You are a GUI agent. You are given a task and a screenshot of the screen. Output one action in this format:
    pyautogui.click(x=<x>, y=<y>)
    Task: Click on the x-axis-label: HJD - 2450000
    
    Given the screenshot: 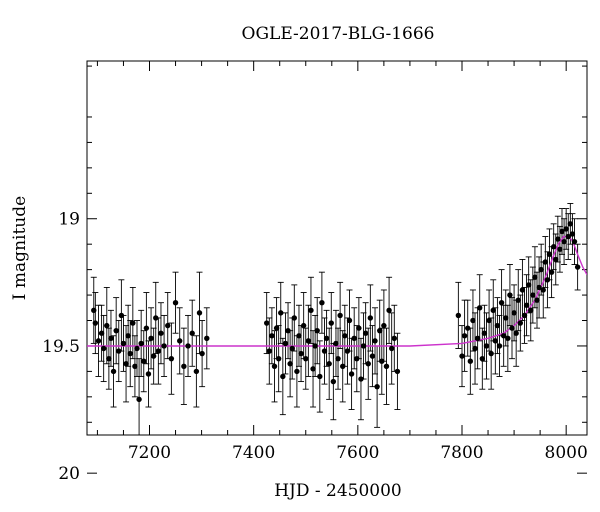 What is the action you would take?
    pyautogui.click(x=338, y=491)
    